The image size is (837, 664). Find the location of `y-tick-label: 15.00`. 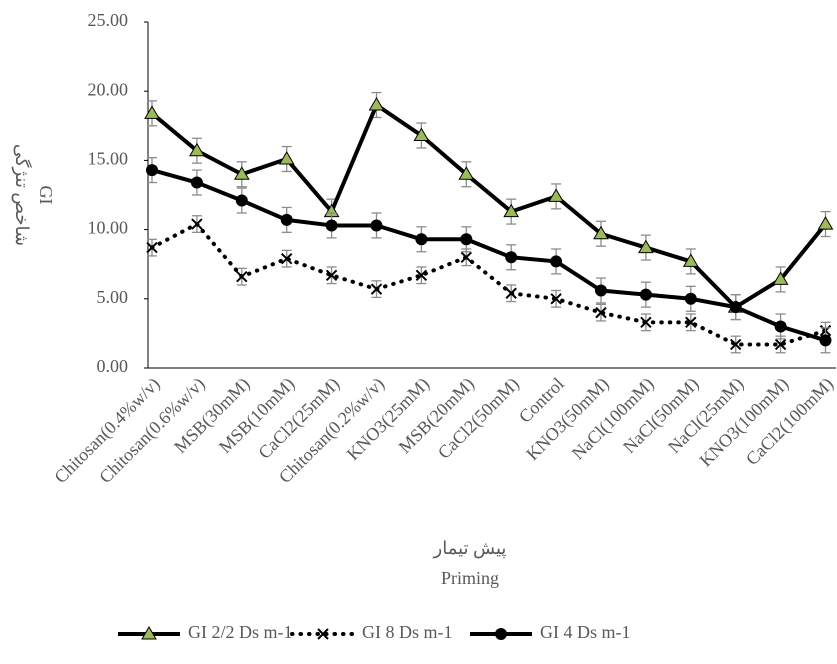

y-tick-label: 15.00 is located at coordinates (108, 159).